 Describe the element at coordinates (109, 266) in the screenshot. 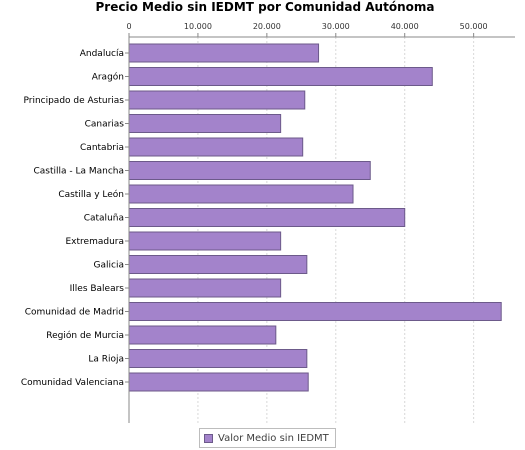

I see `category-label: Galicia` at that location.